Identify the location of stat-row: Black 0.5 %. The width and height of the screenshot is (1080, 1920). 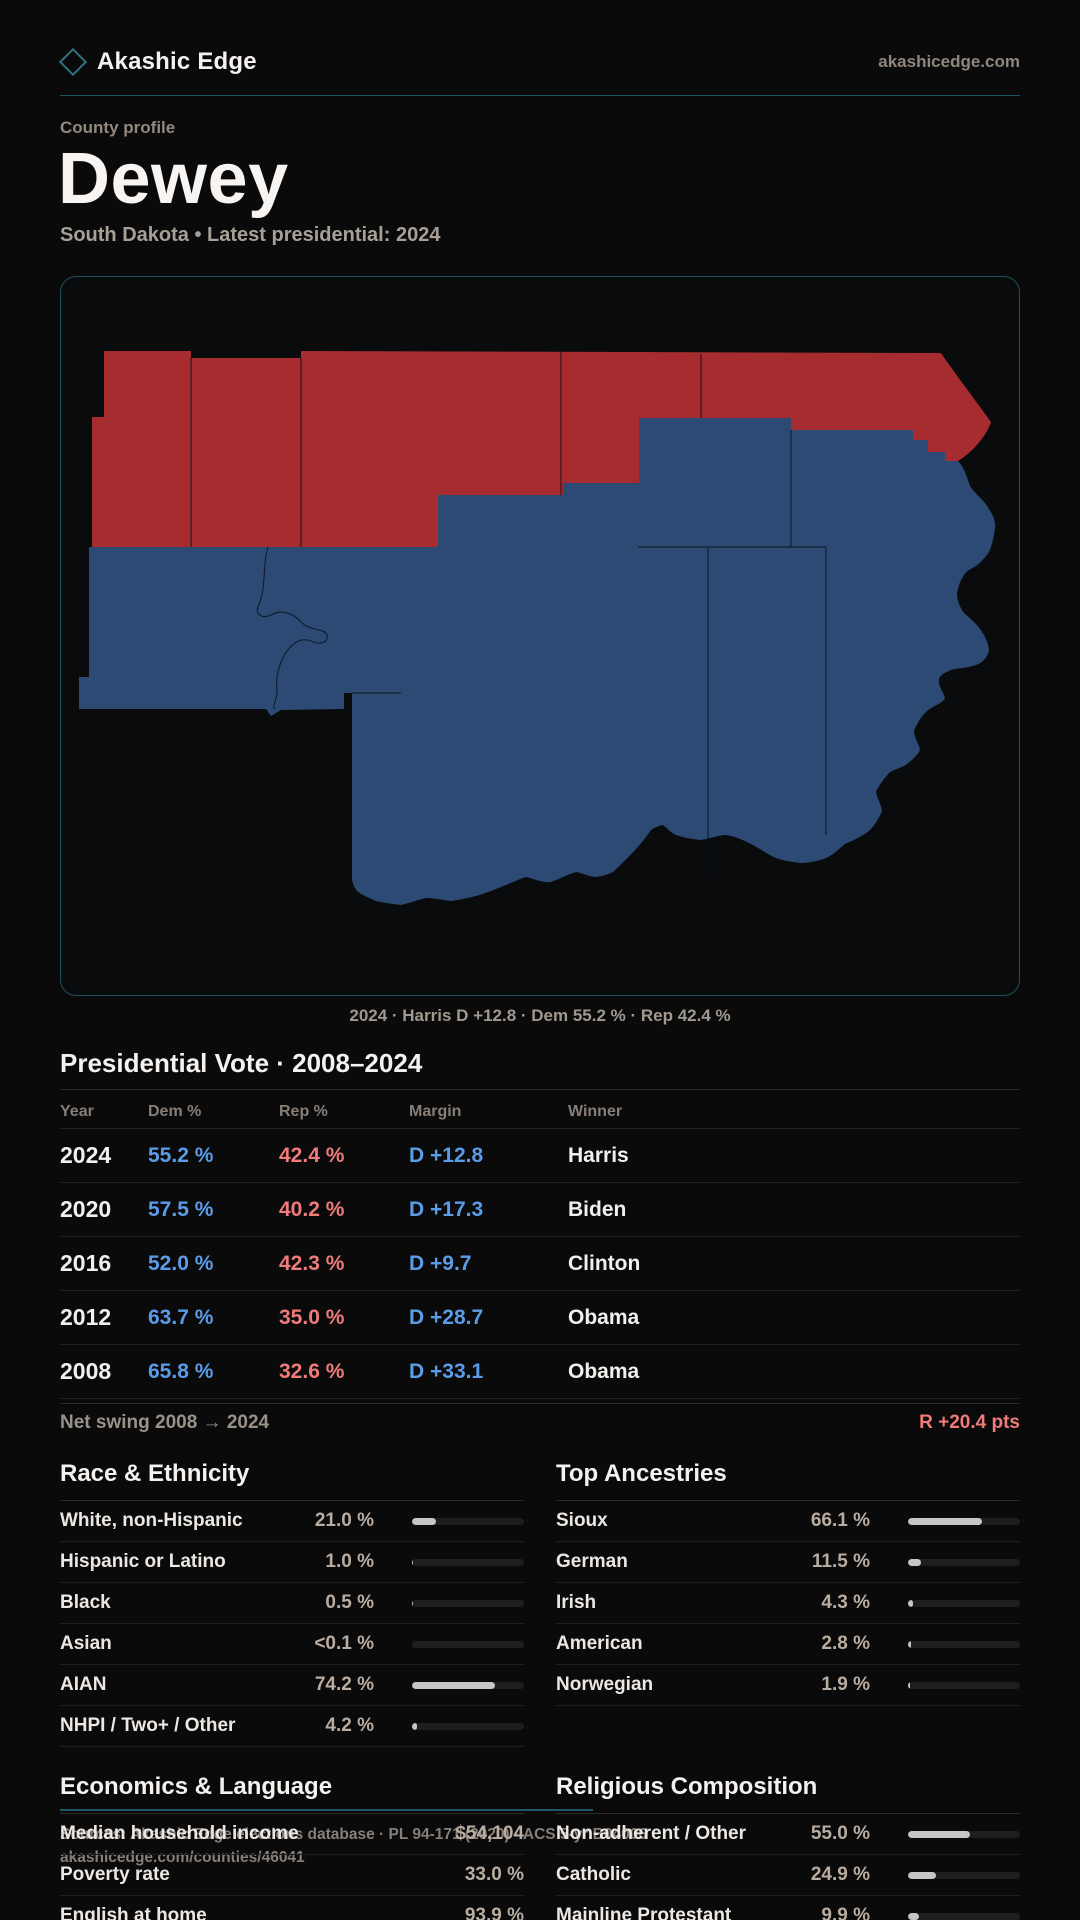
(292, 1603).